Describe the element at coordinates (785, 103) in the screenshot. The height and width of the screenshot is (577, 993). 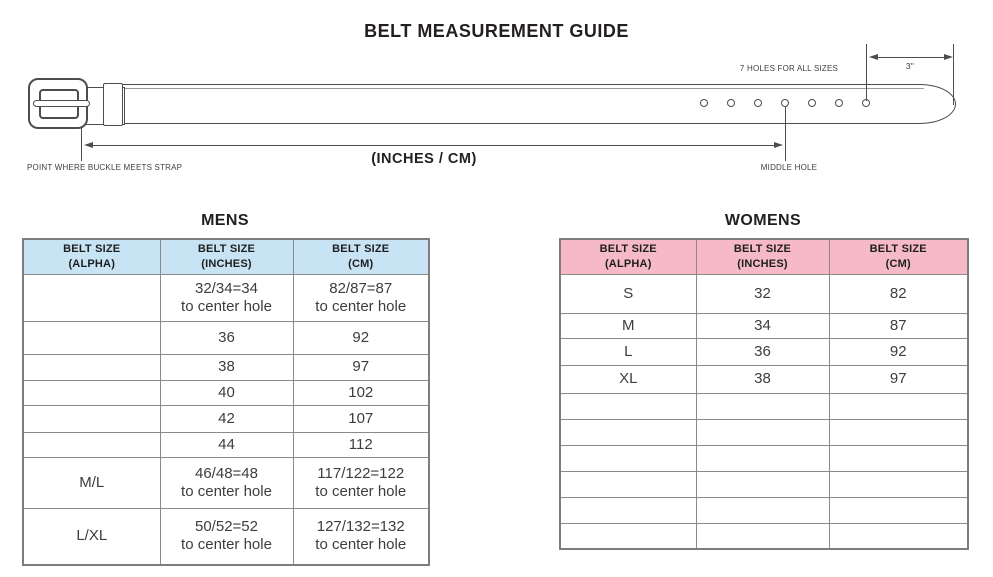
I see `belt-hole-middle` at that location.